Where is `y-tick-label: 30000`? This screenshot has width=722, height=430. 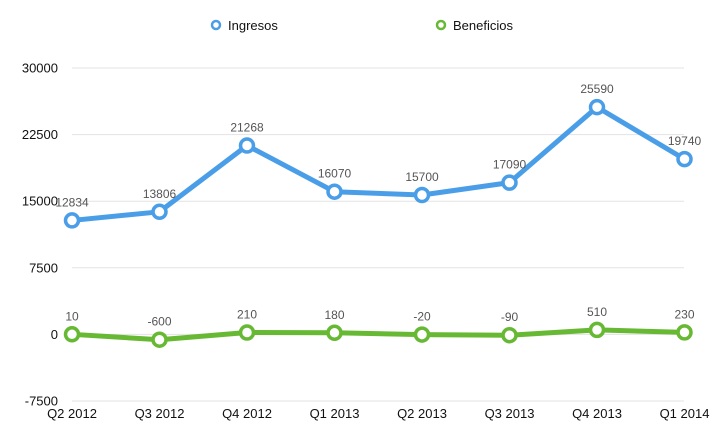 y-tick-label: 30000 is located at coordinates (40, 68).